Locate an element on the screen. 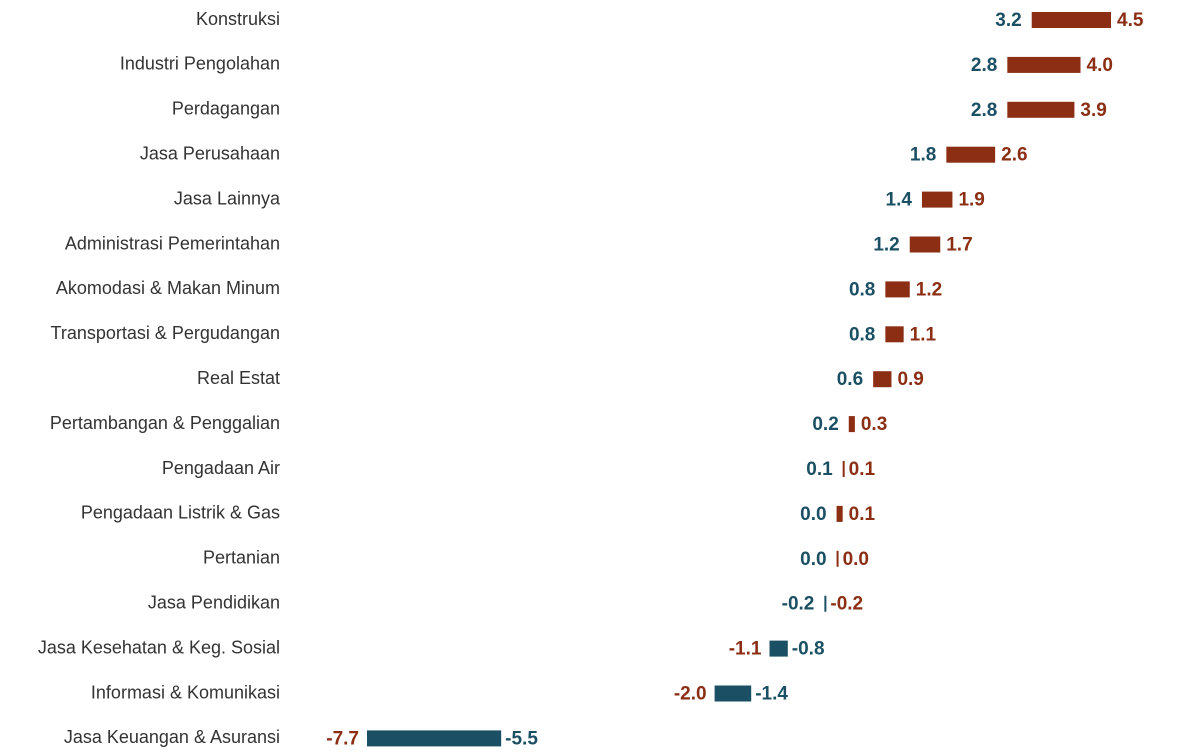 The height and width of the screenshot is (753, 1180). value-label: -7.7 is located at coordinates (342, 738).